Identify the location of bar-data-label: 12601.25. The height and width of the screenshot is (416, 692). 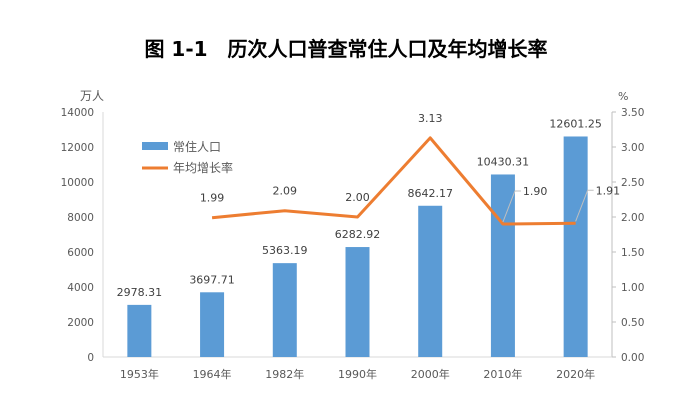
(575, 123).